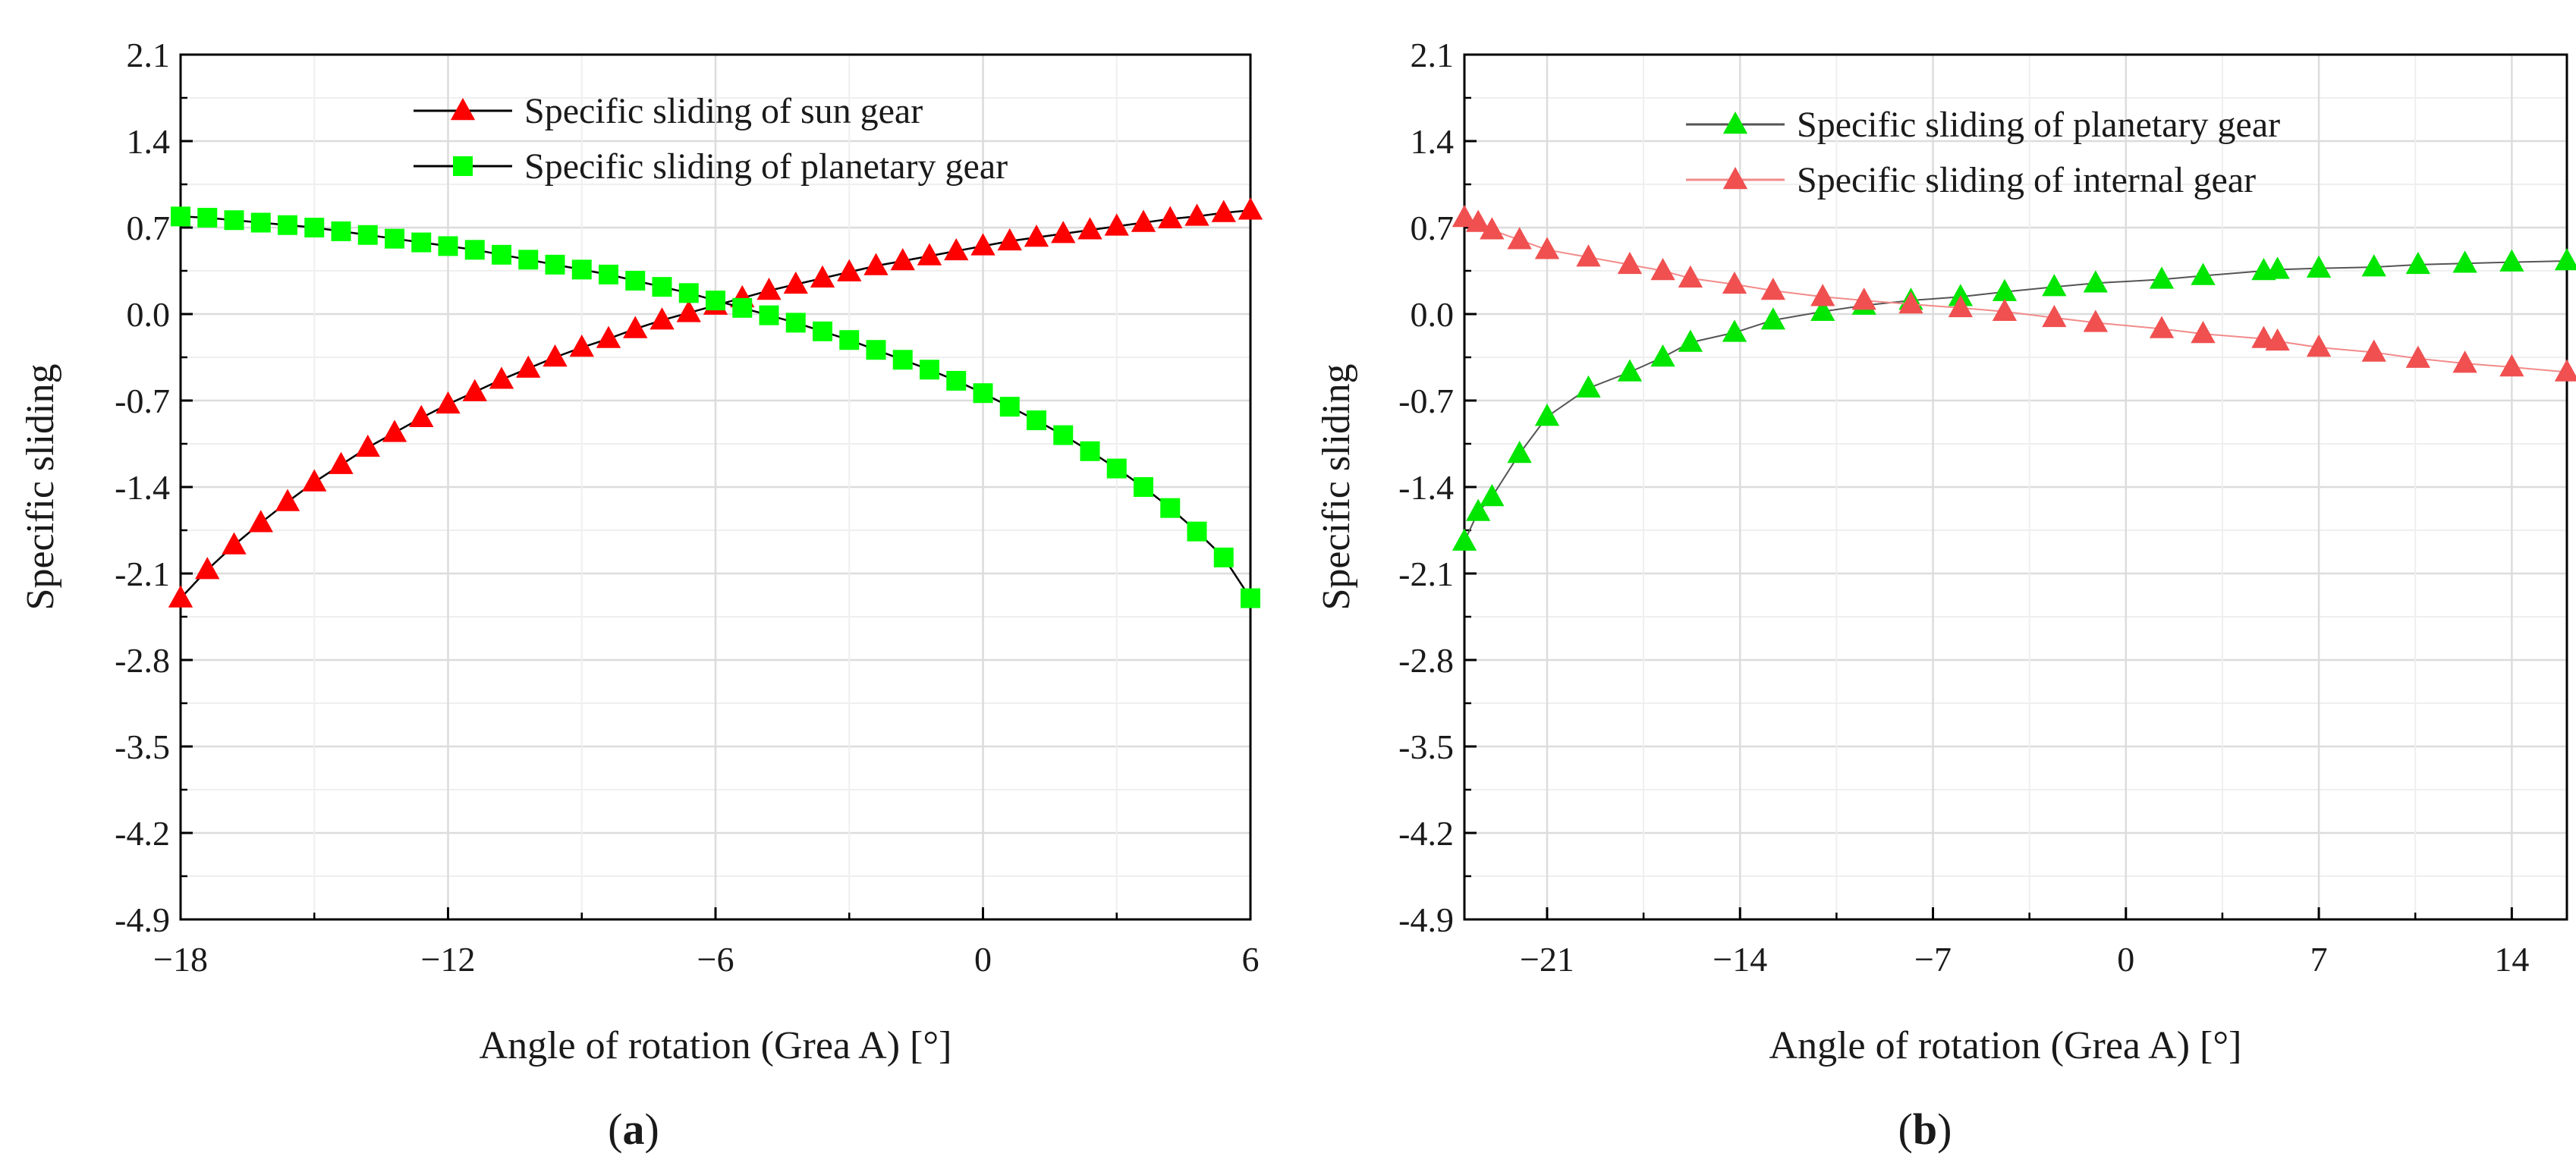 Image resolution: width=2576 pixels, height=1169 pixels. I want to click on y-tick-label: 0.7, so click(1433, 228).